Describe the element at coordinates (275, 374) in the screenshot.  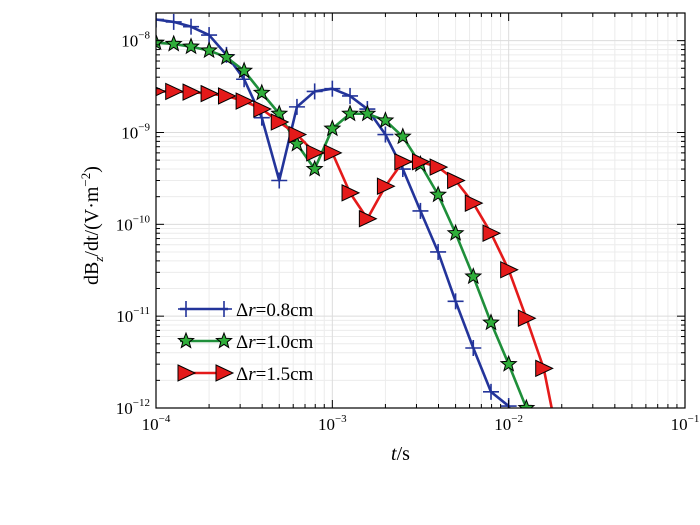
I see `legend-label: Δr=1.5cm` at that location.